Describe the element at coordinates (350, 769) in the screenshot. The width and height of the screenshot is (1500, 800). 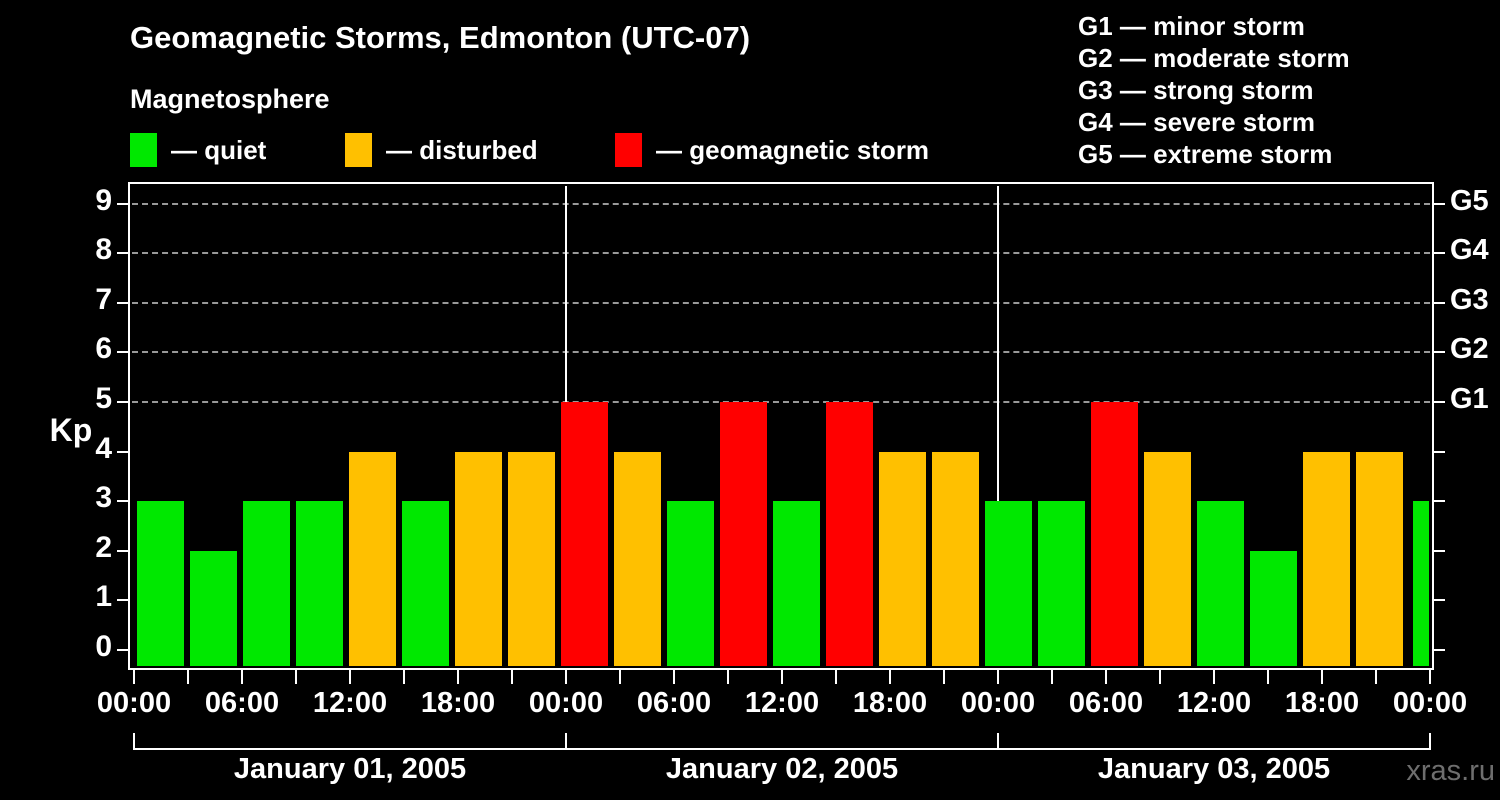
I see `date-label: January 01, 2005` at that location.